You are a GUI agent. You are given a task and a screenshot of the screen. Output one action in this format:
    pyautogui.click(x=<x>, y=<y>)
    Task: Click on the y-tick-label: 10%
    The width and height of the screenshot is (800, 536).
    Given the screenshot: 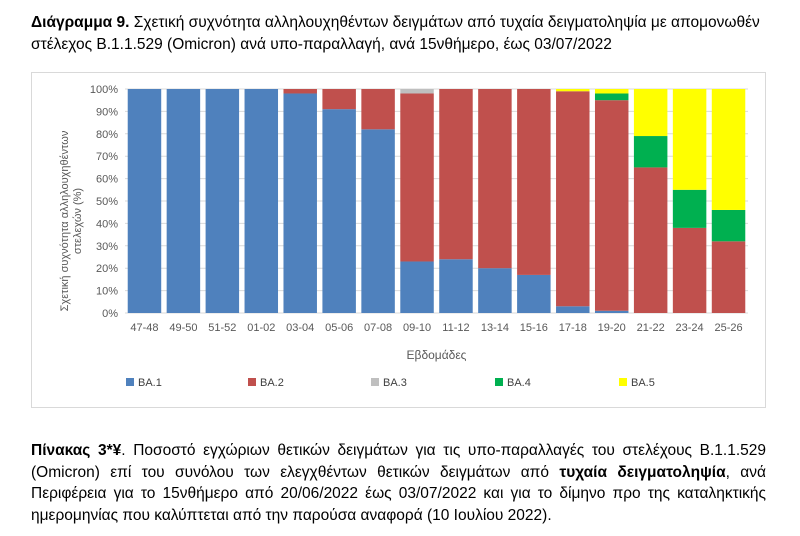 What is the action you would take?
    pyautogui.click(x=107, y=292)
    